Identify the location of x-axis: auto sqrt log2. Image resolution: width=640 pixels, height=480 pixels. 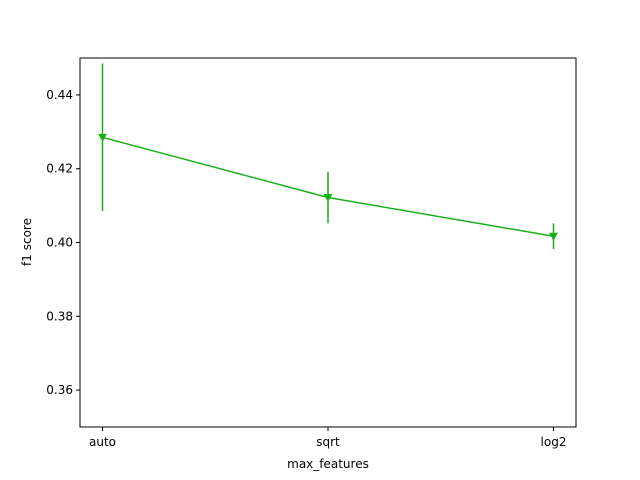
(327, 438).